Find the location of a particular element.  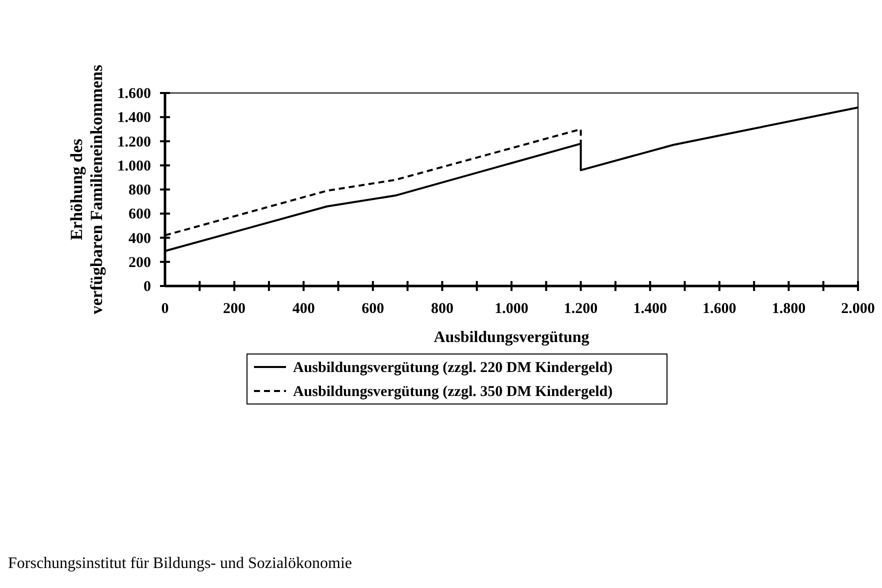

y-tick-label: 800 is located at coordinates (139, 190).